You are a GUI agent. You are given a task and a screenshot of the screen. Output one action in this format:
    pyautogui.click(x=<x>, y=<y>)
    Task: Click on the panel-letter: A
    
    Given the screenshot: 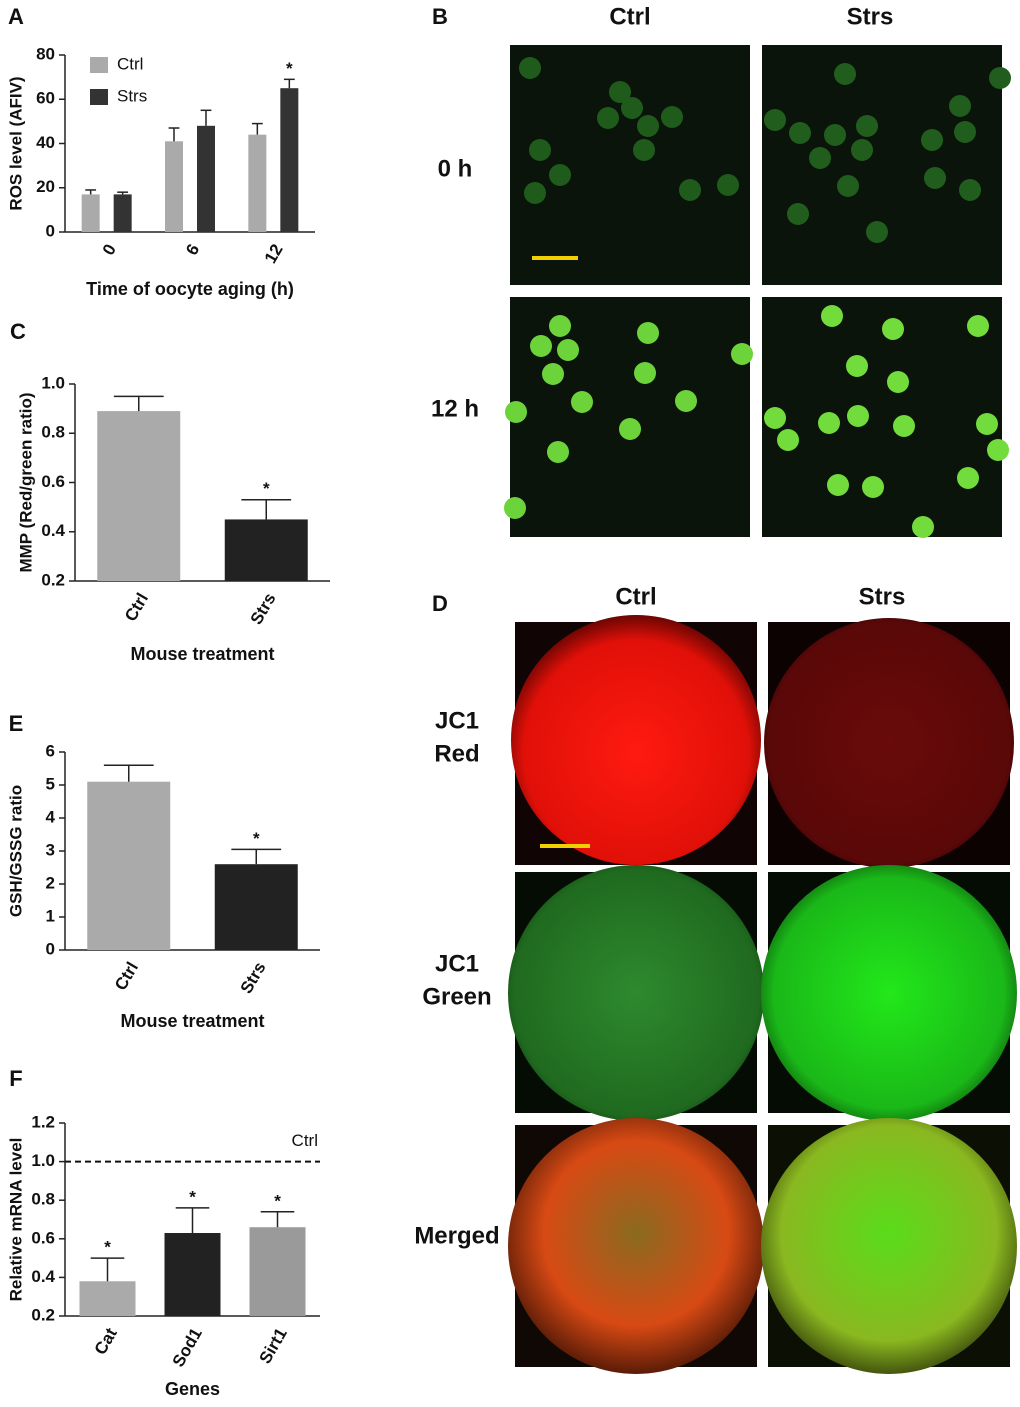 What is the action you would take?
    pyautogui.click(x=16, y=16)
    